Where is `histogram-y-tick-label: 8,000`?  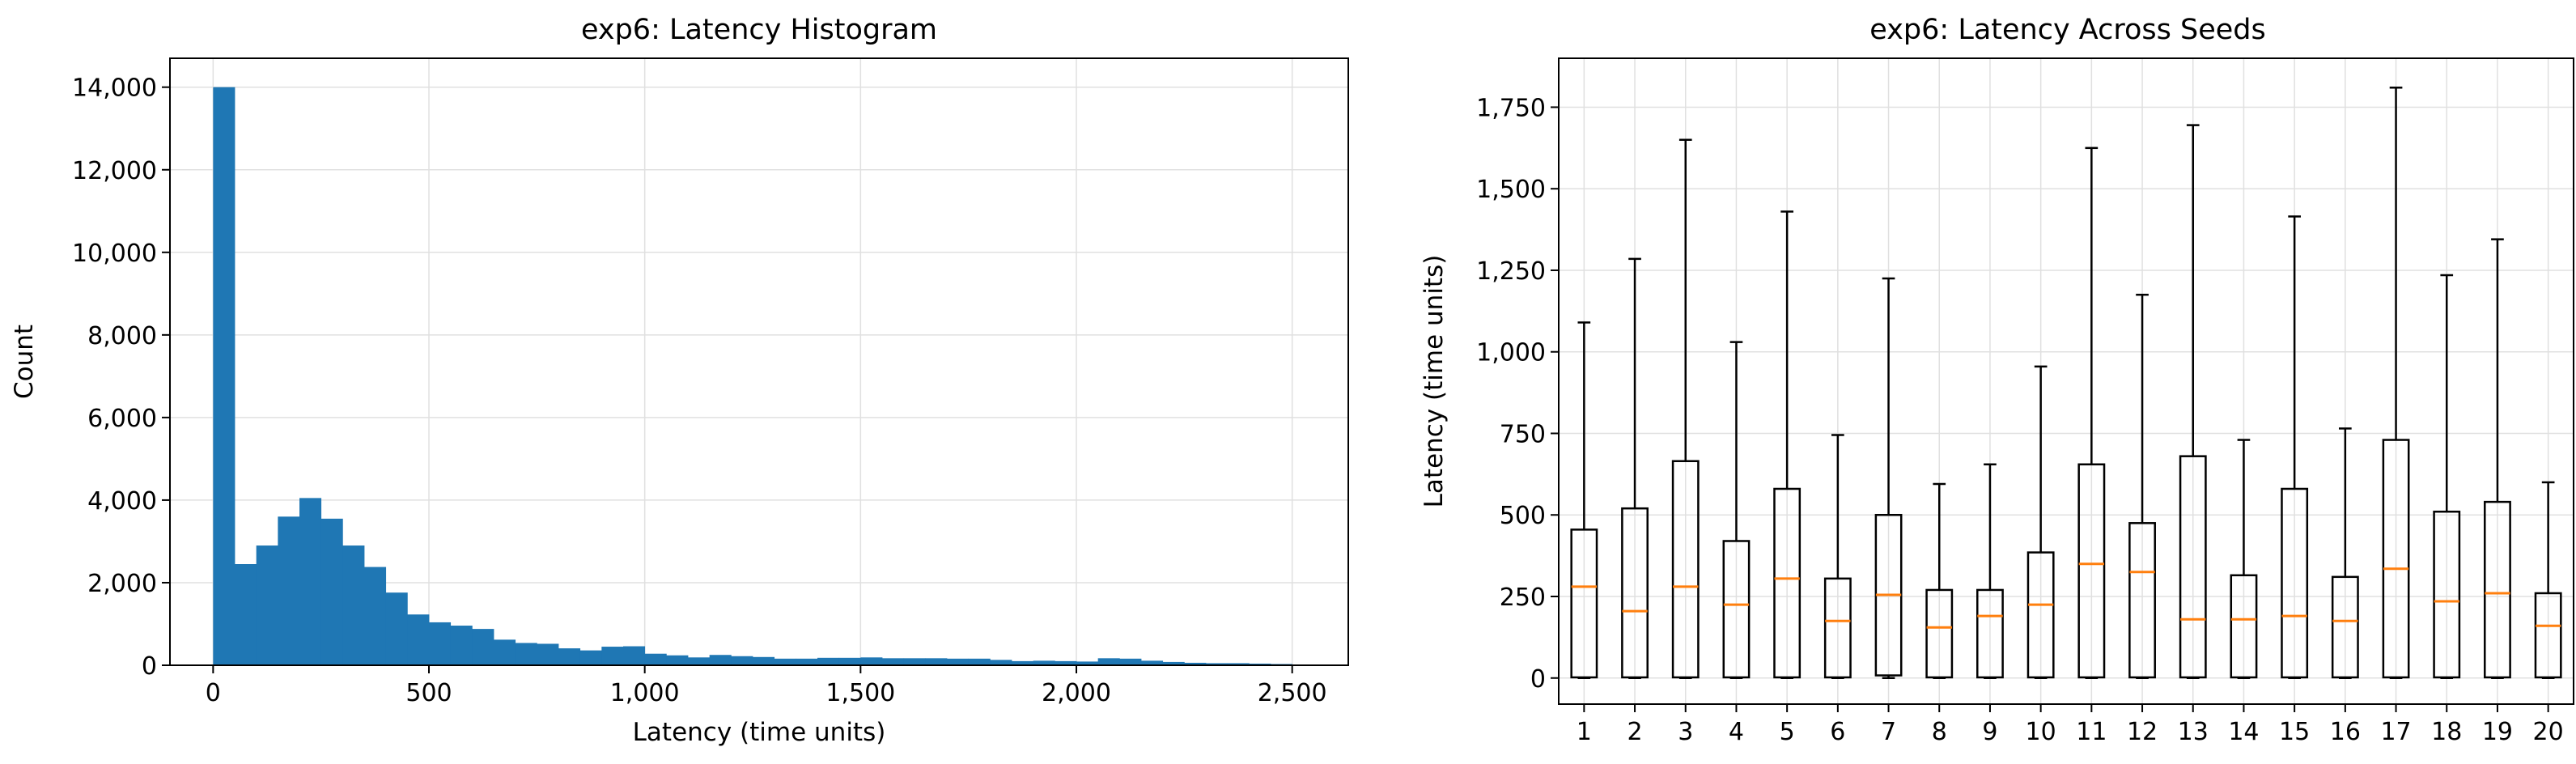 histogram-y-tick-label: 8,000 is located at coordinates (122, 336).